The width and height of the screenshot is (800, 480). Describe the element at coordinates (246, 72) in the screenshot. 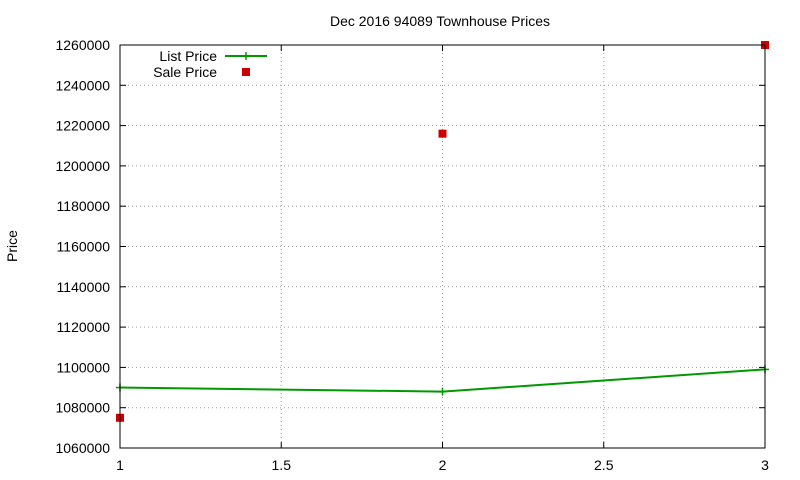

I see `legend-swatch-sale-price` at that location.